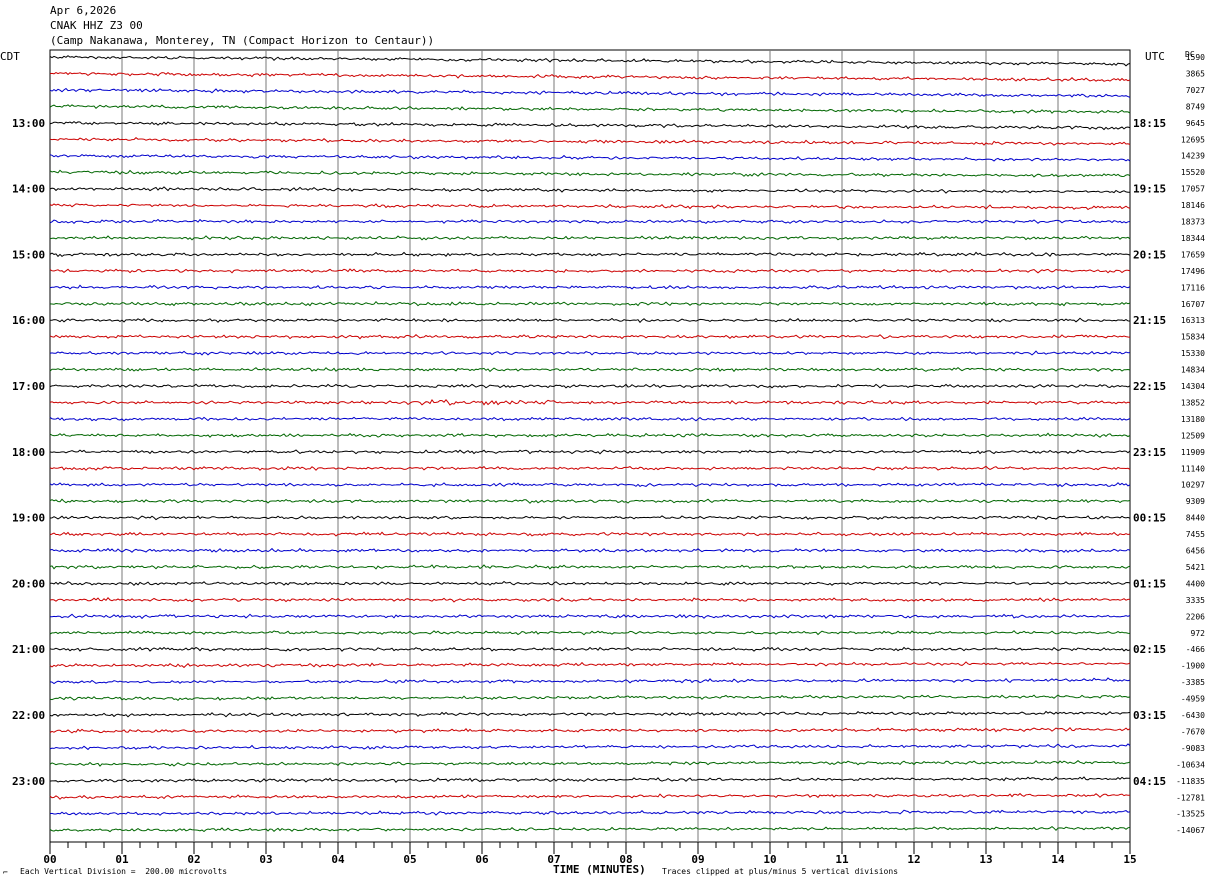 This screenshot has width=1210, height=886. I want to click on cdt-hour-label: 17:00, so click(28, 386).